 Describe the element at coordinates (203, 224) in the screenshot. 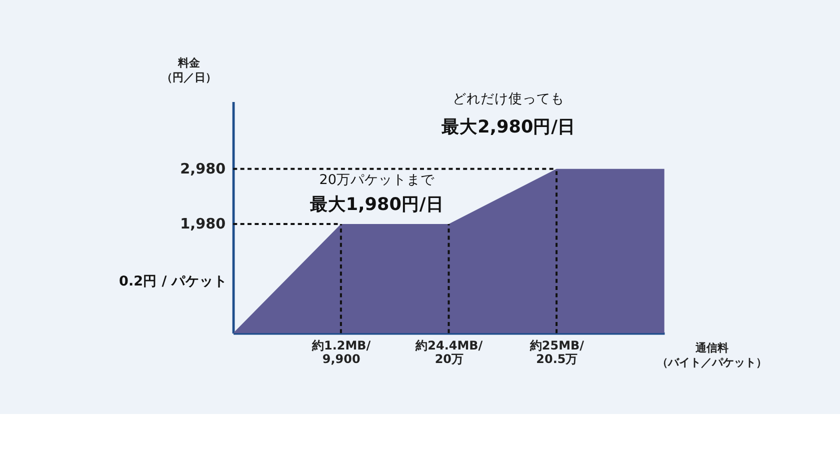

I see `y-tick-label: 1,980` at that location.